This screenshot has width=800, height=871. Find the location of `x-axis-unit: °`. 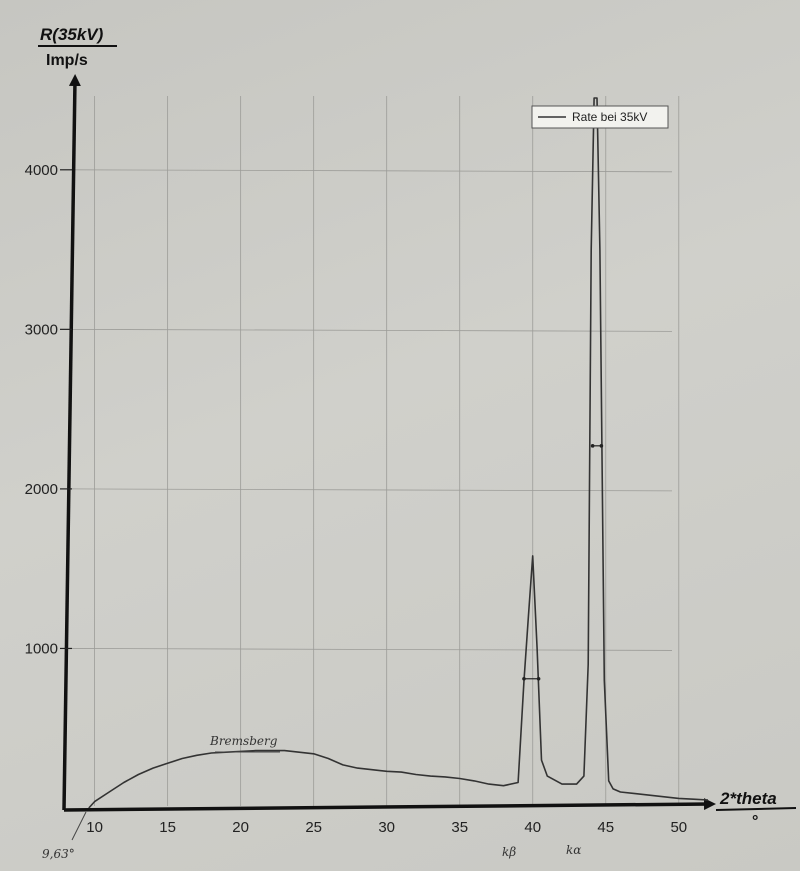

x-axis-unit: ° is located at coordinates (755, 821).